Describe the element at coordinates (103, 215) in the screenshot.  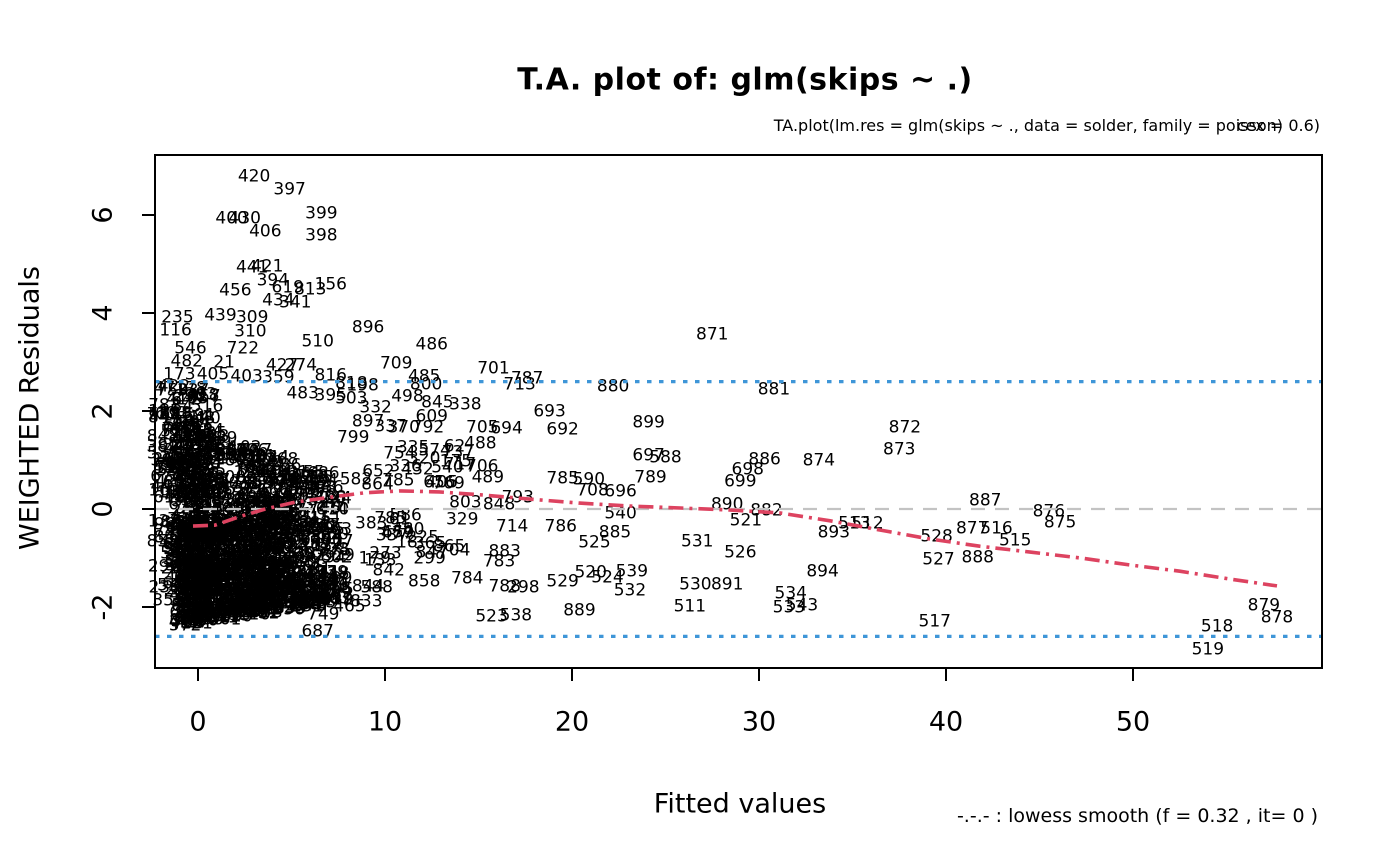
I see `y-tick-label: 6` at that location.